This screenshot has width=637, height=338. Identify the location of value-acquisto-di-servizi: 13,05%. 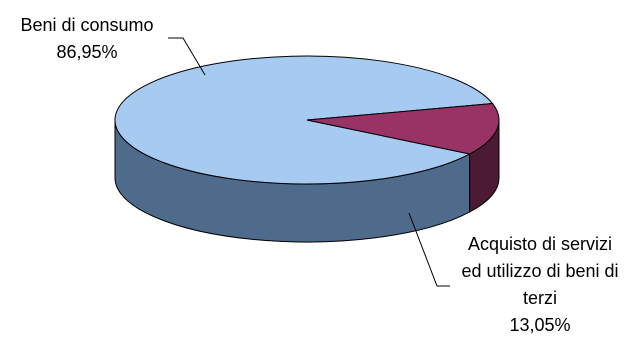
(539, 325).